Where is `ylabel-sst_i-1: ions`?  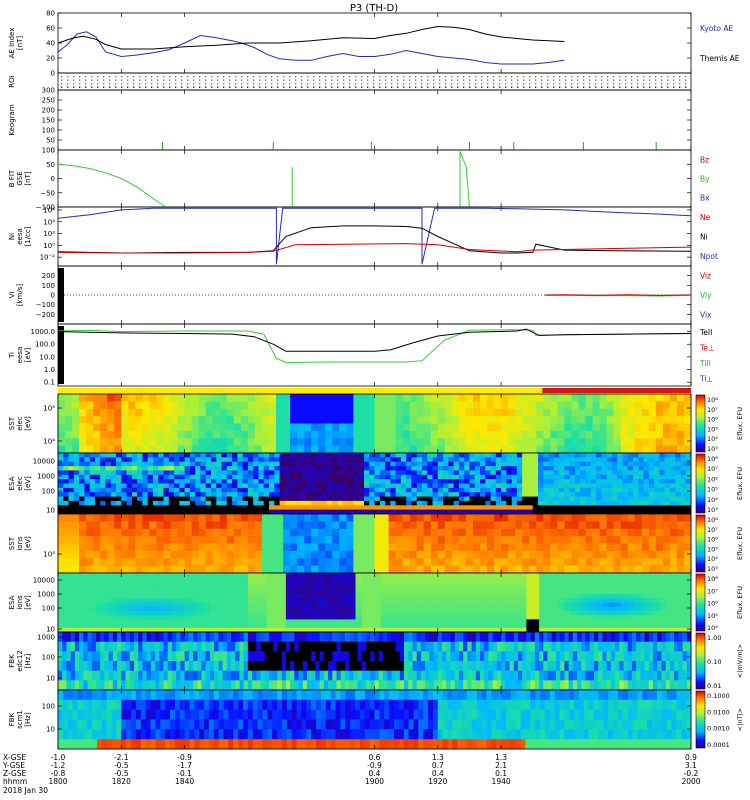 ylabel-sst_i-1: ions is located at coordinates (20, 543).